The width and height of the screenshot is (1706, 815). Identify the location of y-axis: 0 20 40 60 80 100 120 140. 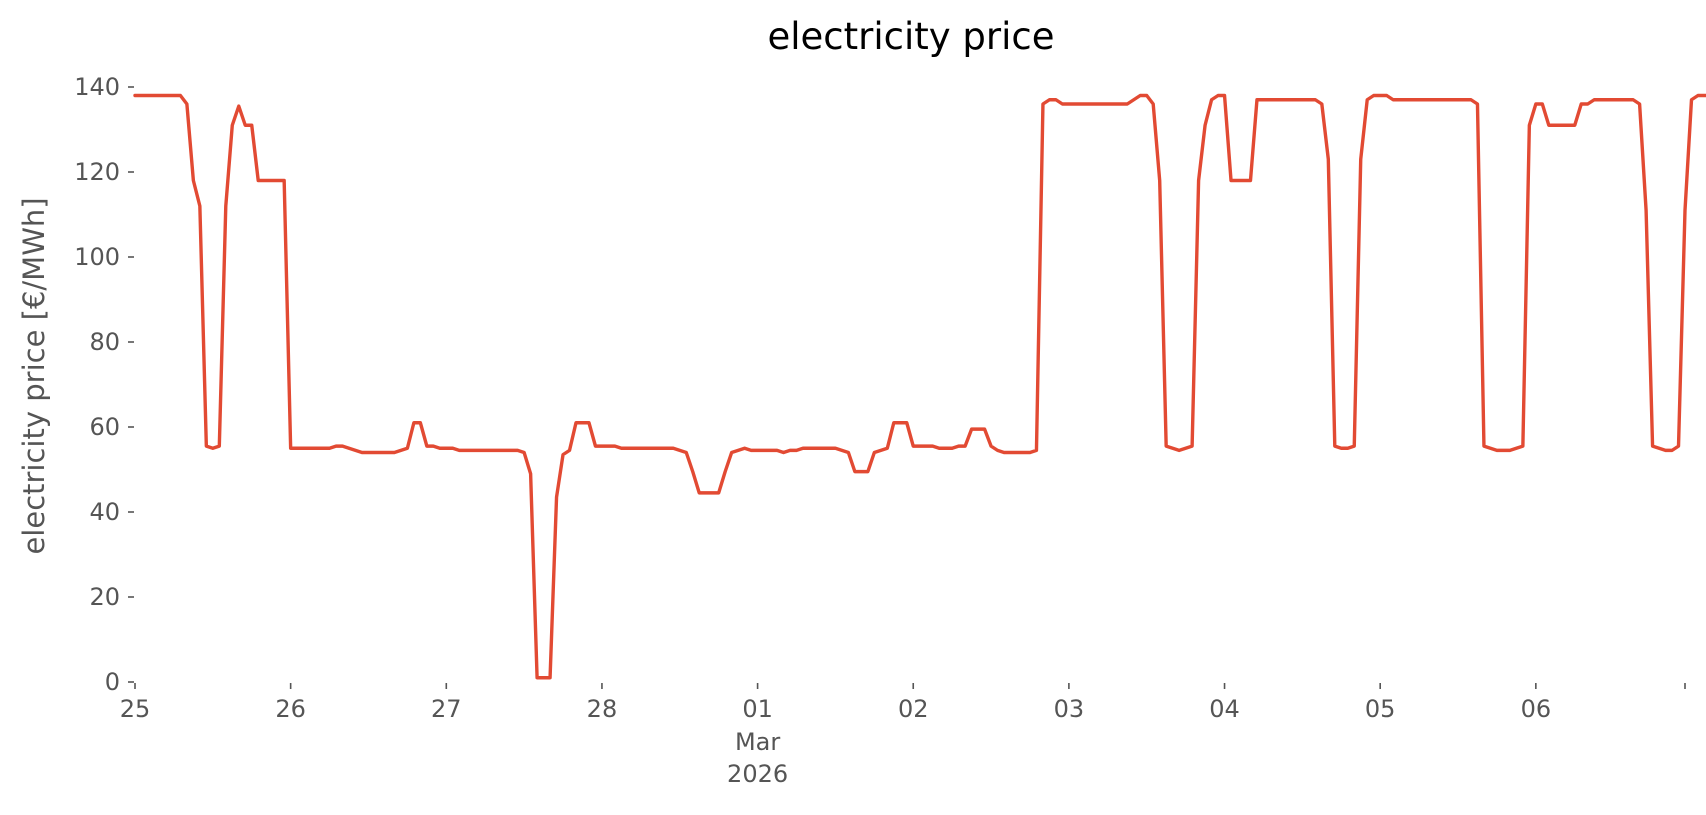
(104, 384).